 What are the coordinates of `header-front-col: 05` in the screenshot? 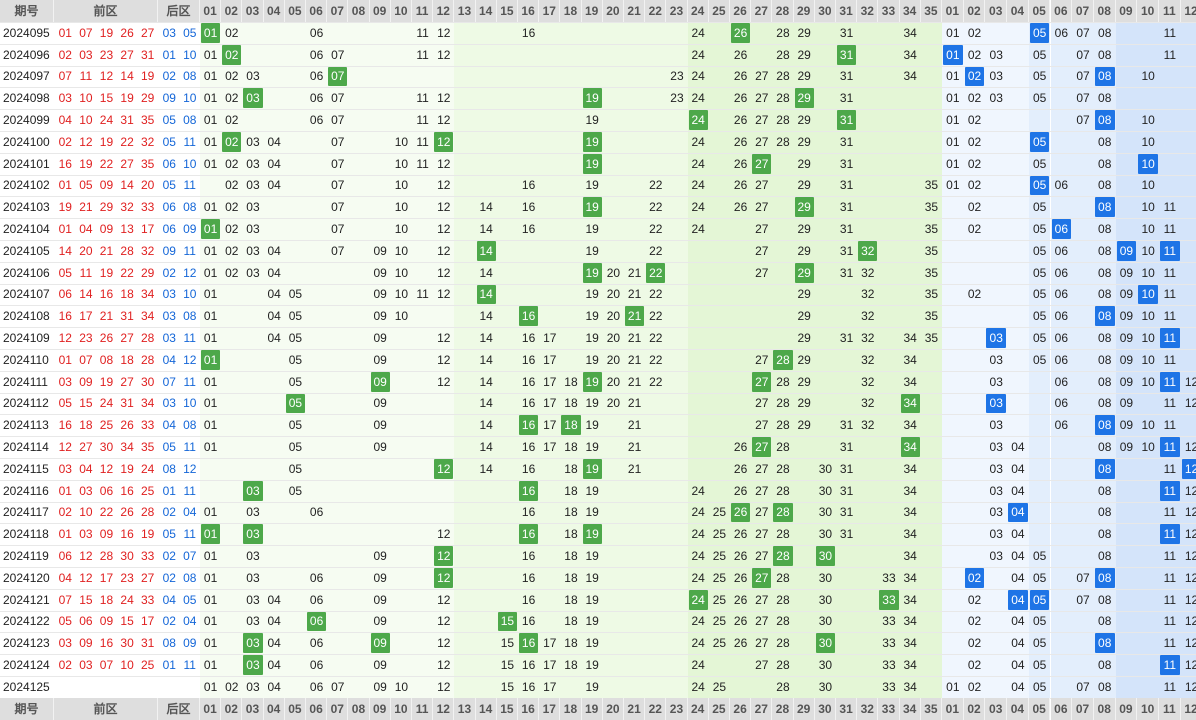 It's located at (295, 11).